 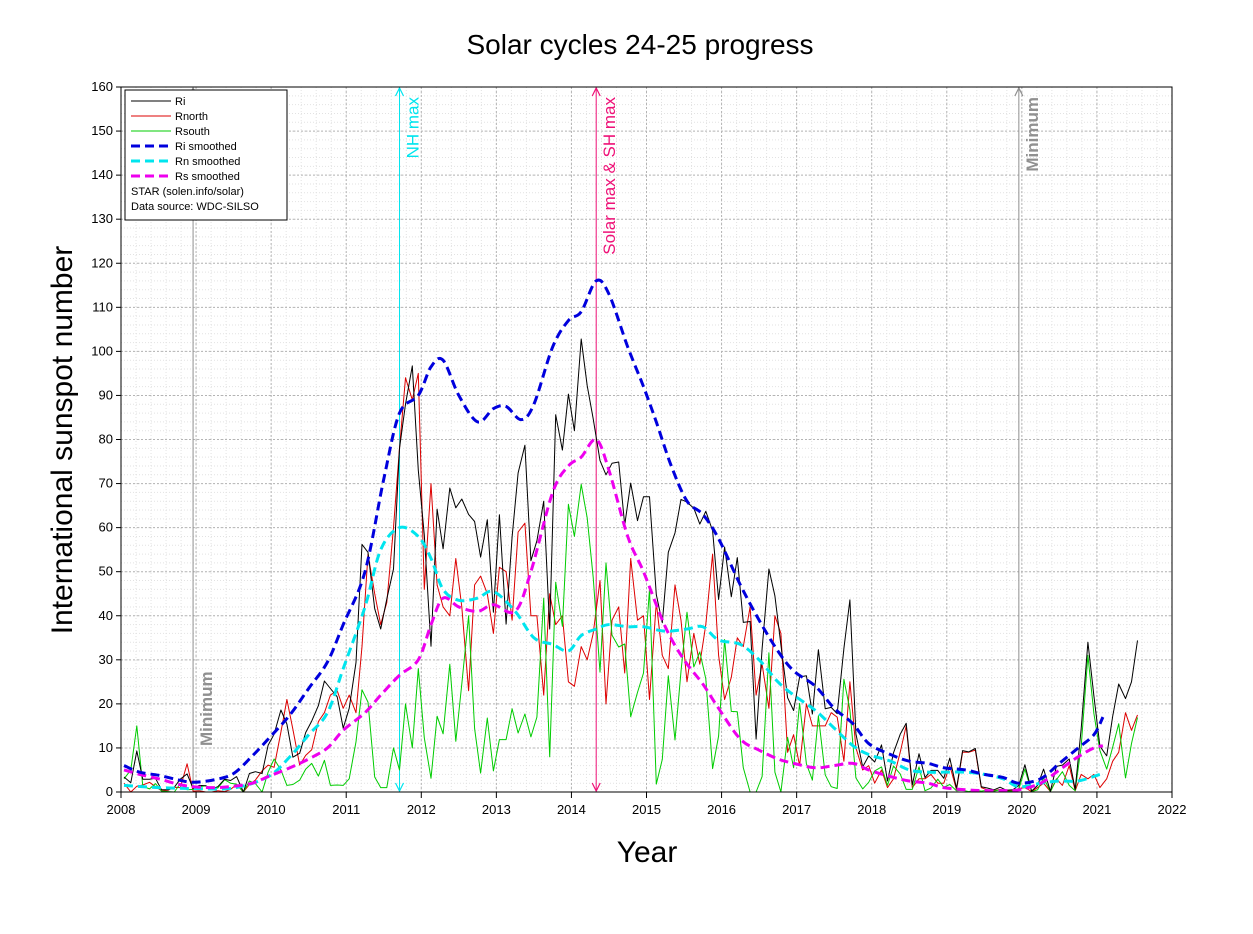 What do you see at coordinates (191, 117) in the screenshot?
I see `legend-entry: Rnorth` at bounding box center [191, 117].